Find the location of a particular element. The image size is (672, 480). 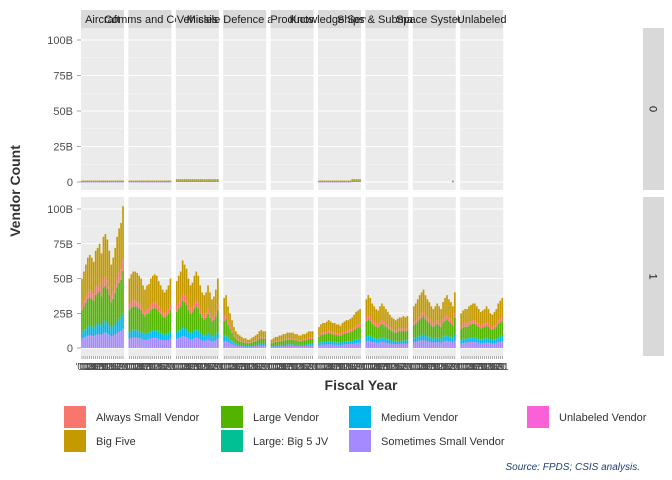

x-tick-label: '03 is located at coordinates (467, 367).